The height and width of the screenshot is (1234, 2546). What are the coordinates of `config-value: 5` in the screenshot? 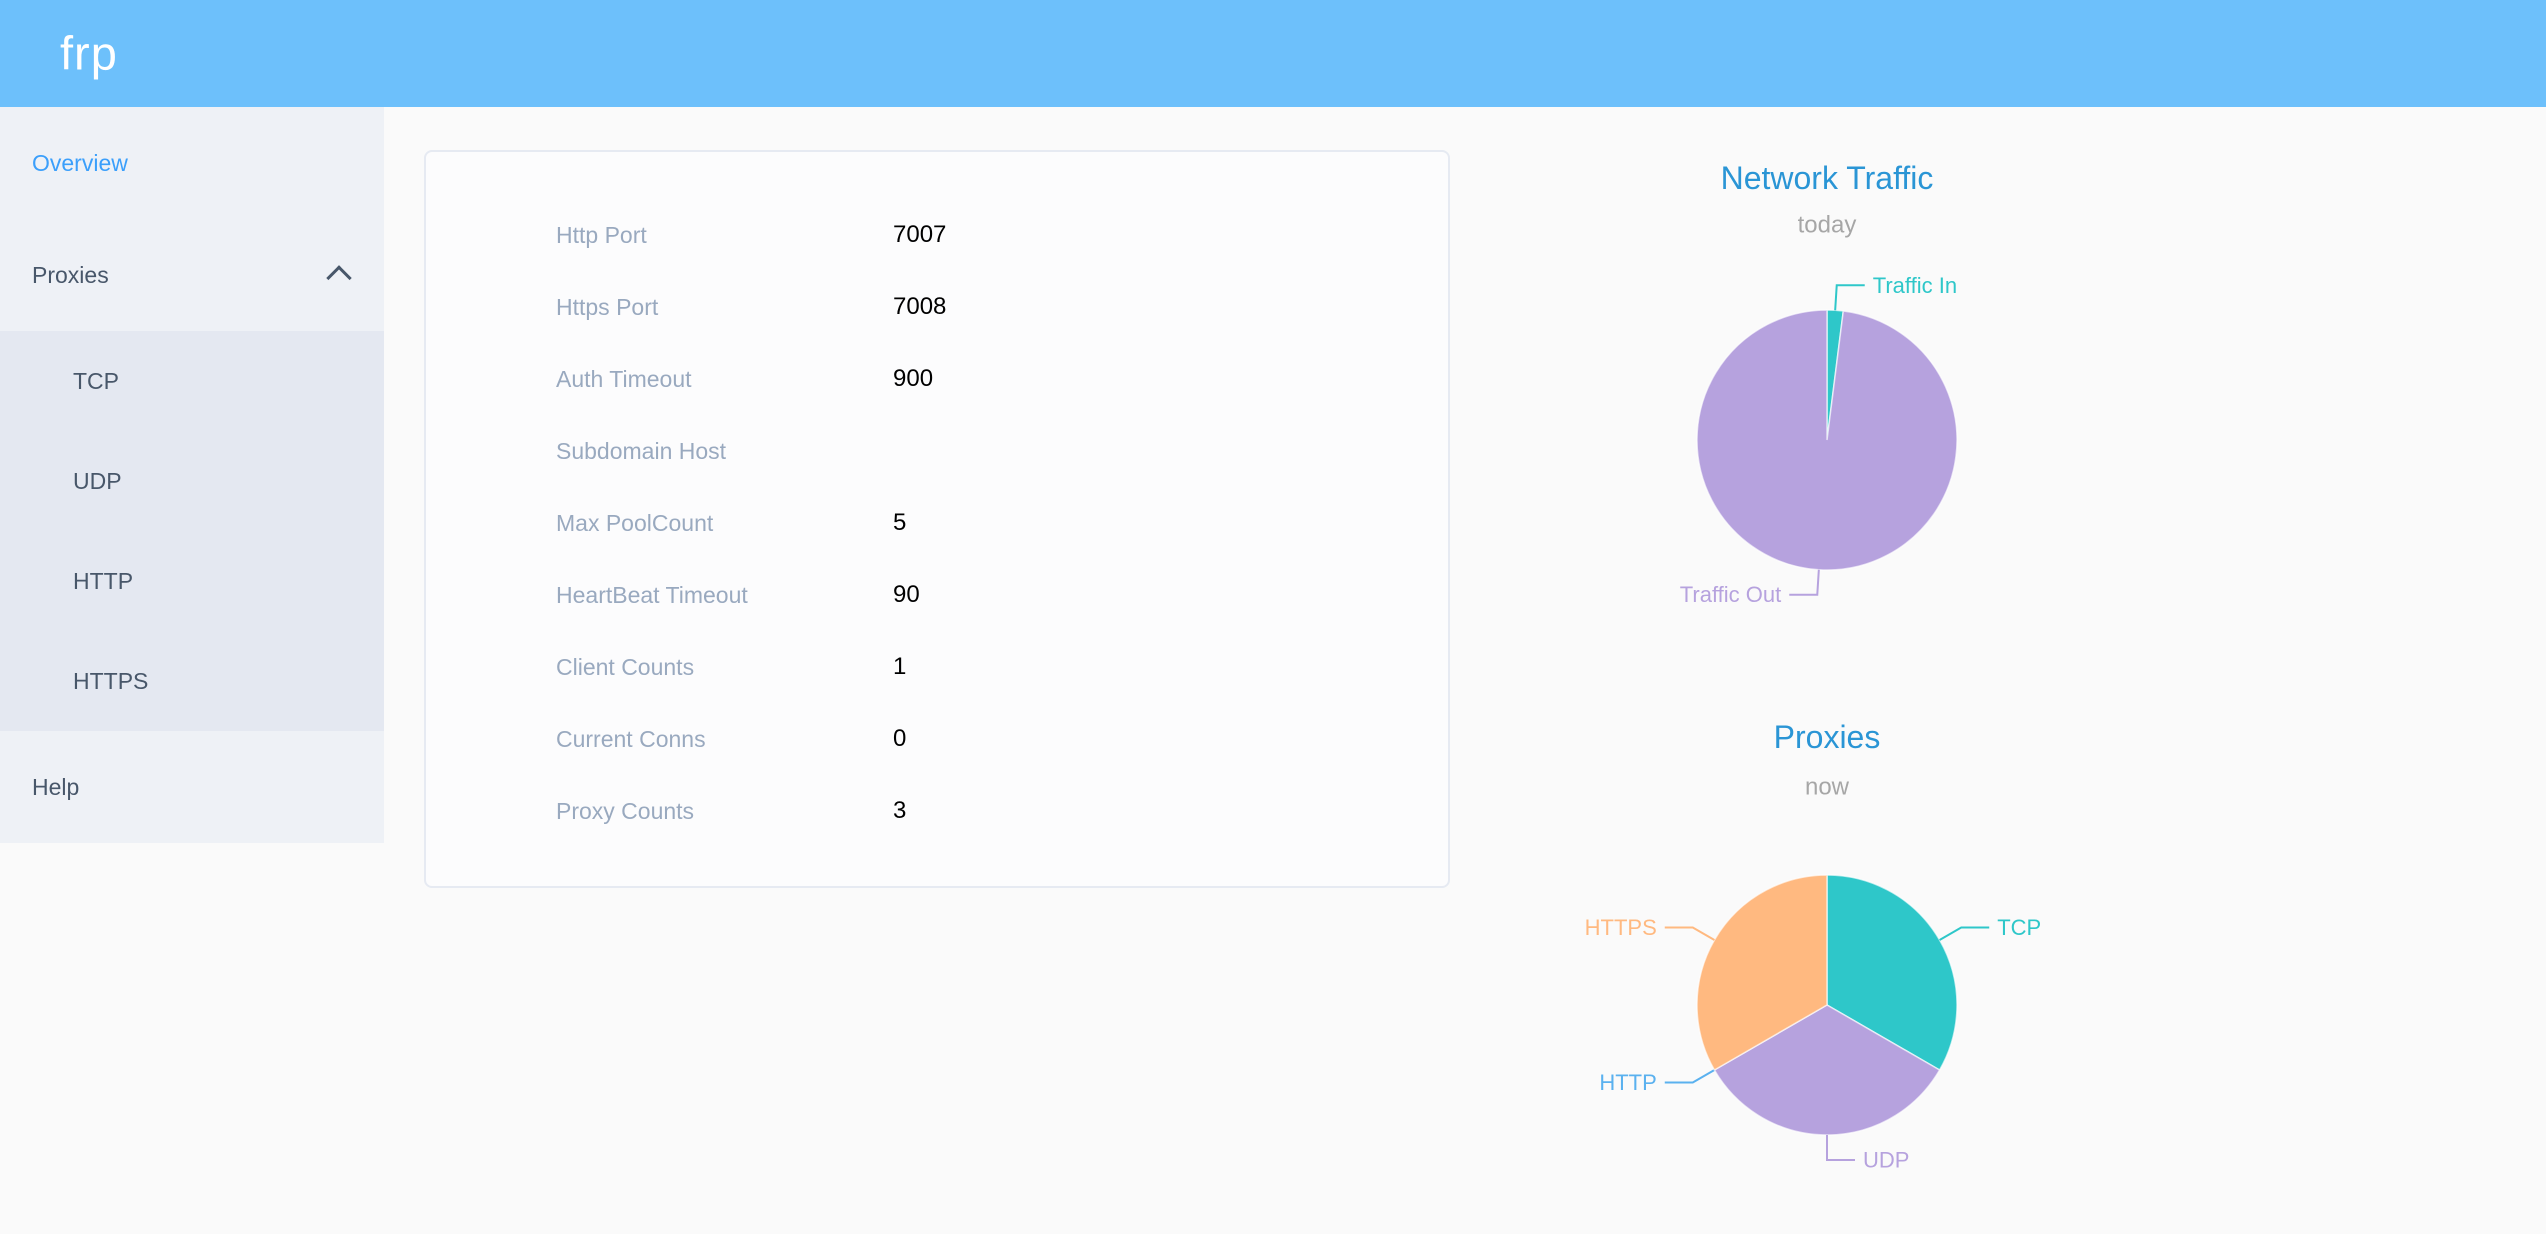 It's located at (900, 522).